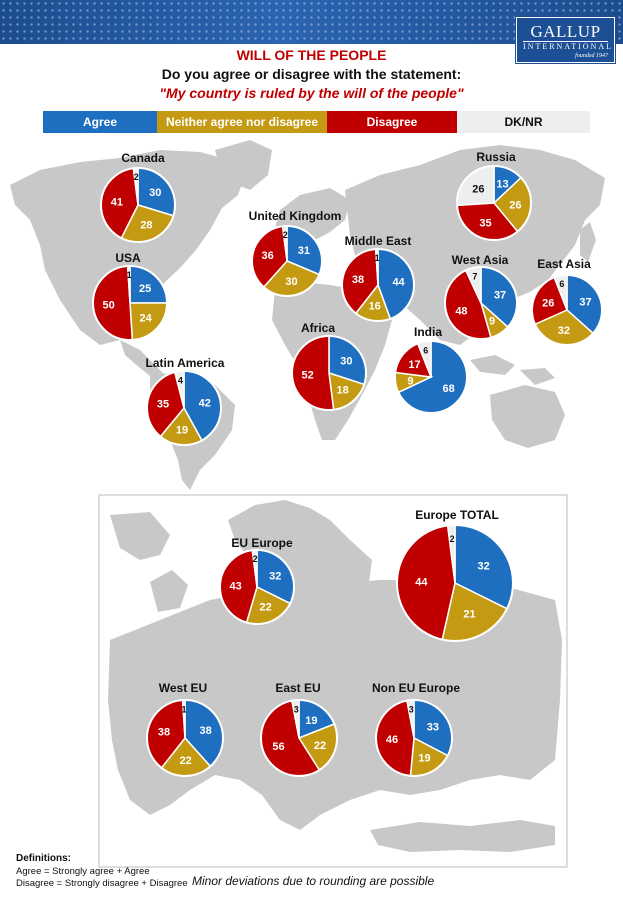  I want to click on definition-disagree: Disagree = Strongly disagree + Disagree, so click(102, 883).